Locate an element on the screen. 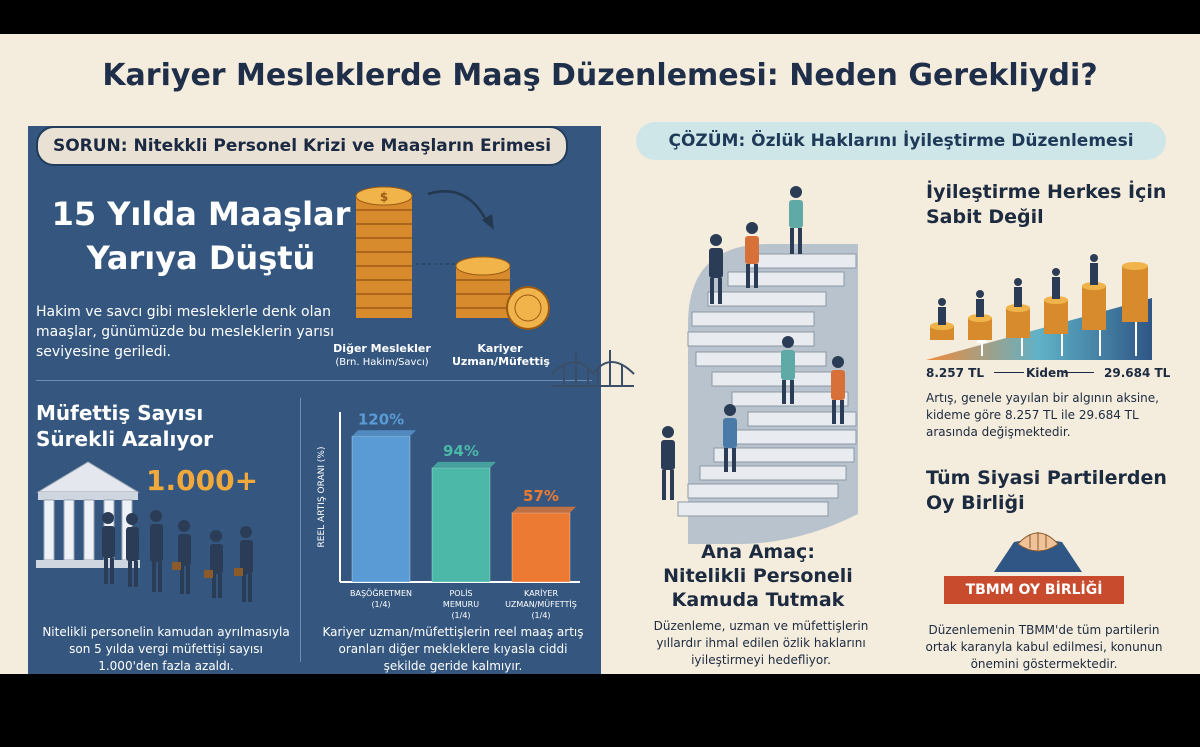 The width and height of the screenshot is (1200, 747). parties-heading-line1: Tüm Siyasi Partilerden is located at coordinates (1046, 478).